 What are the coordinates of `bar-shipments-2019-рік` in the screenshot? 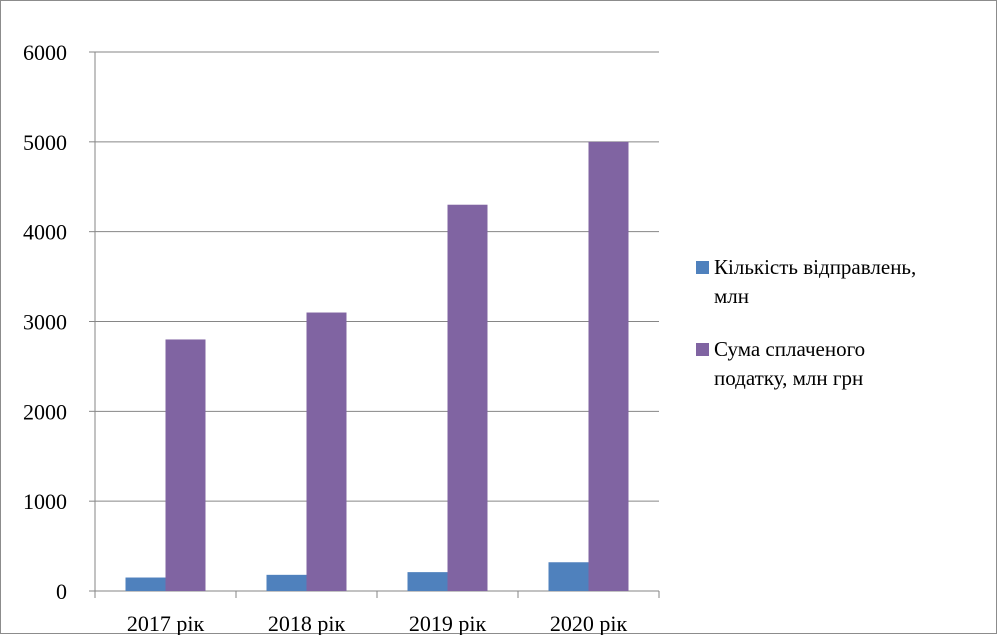 It's located at (427, 581).